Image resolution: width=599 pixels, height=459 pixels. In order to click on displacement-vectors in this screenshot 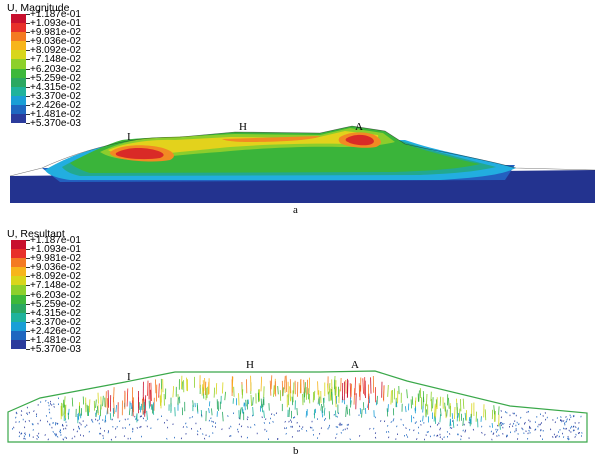, I will do `click(297, 408)`.